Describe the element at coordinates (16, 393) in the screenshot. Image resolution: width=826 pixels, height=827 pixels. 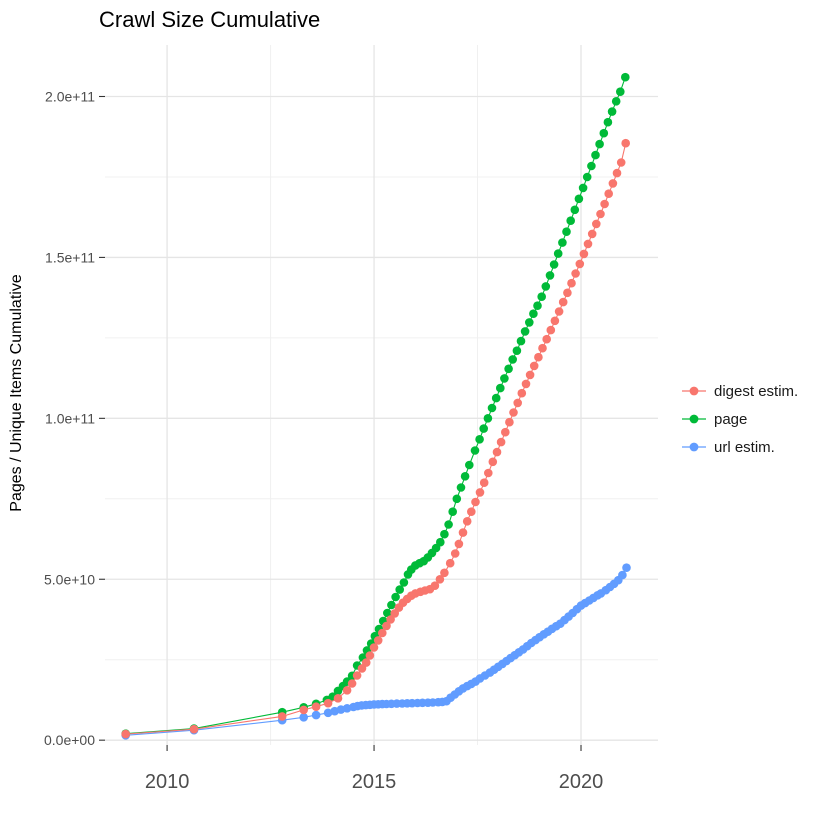
I see `y-axis-title: Pages / Unique Items Cumulative` at that location.